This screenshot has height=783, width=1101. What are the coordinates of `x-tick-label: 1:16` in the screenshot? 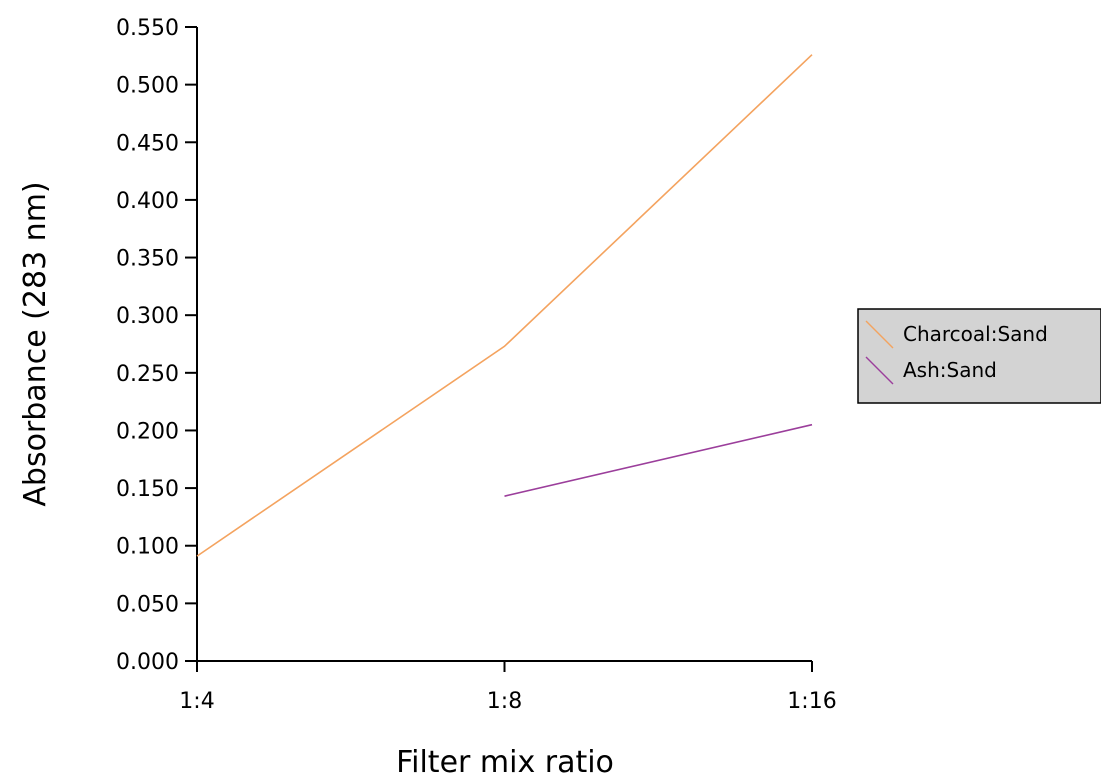 It's located at (811, 701).